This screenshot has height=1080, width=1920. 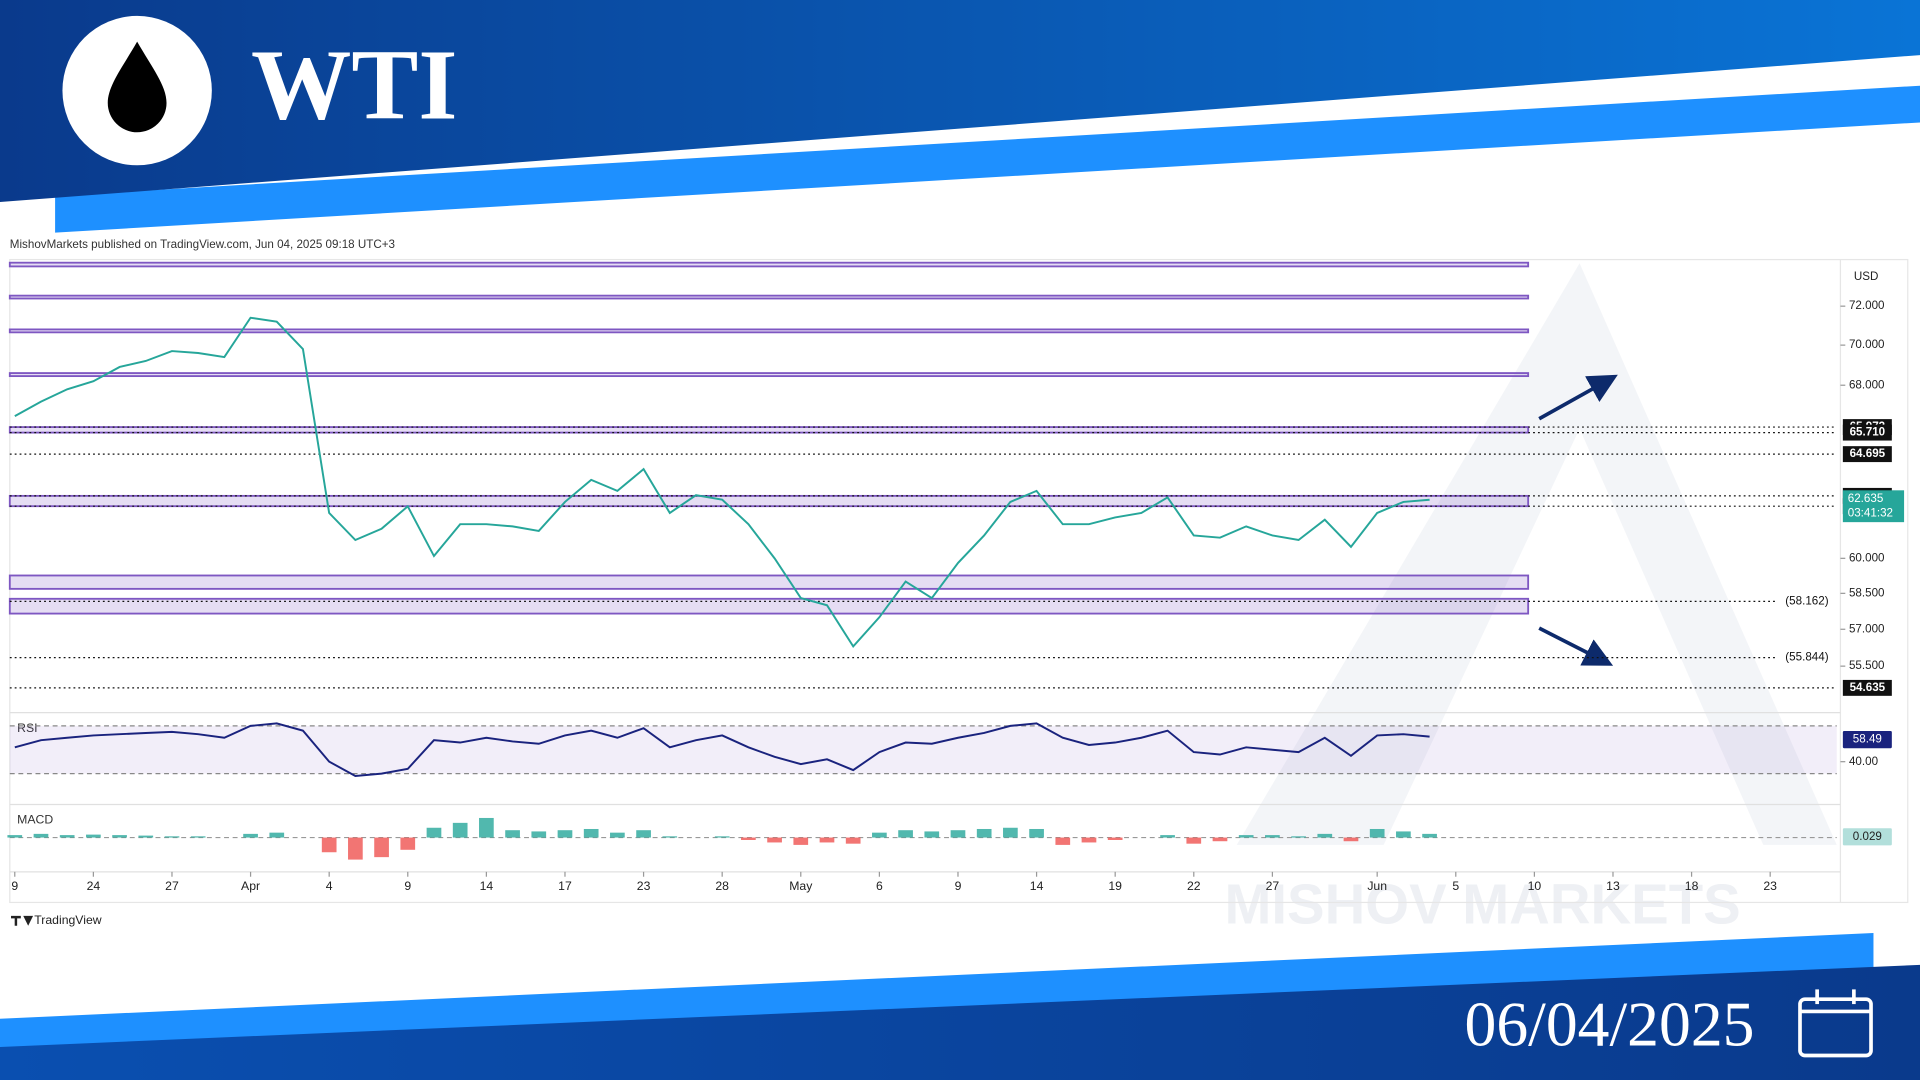 What do you see at coordinates (22, 920) in the screenshot?
I see `brand-logo` at bounding box center [22, 920].